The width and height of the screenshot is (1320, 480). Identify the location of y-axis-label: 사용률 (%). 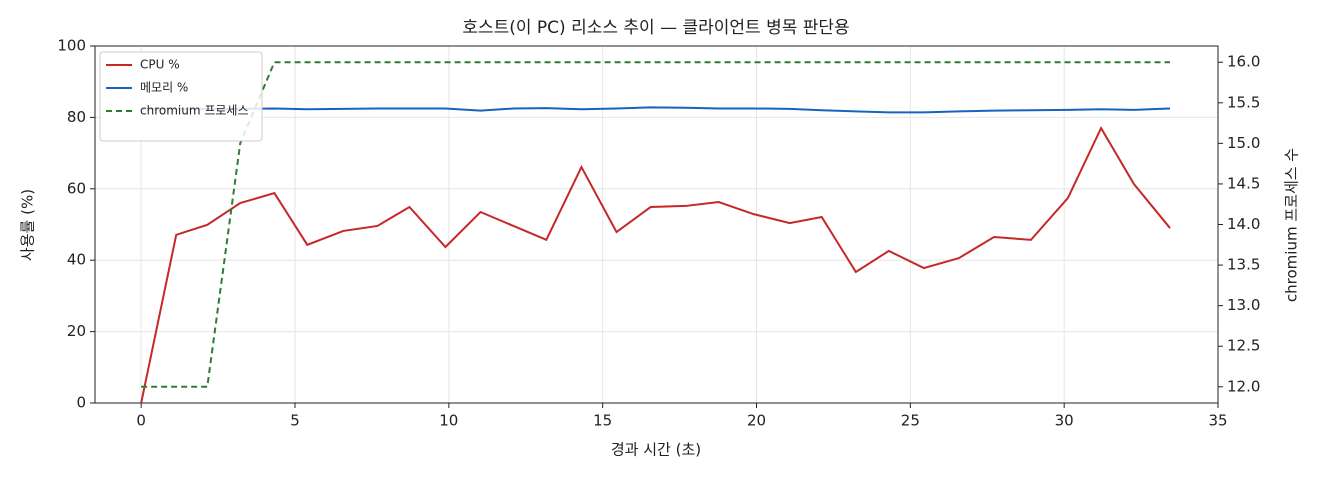
(28, 225).